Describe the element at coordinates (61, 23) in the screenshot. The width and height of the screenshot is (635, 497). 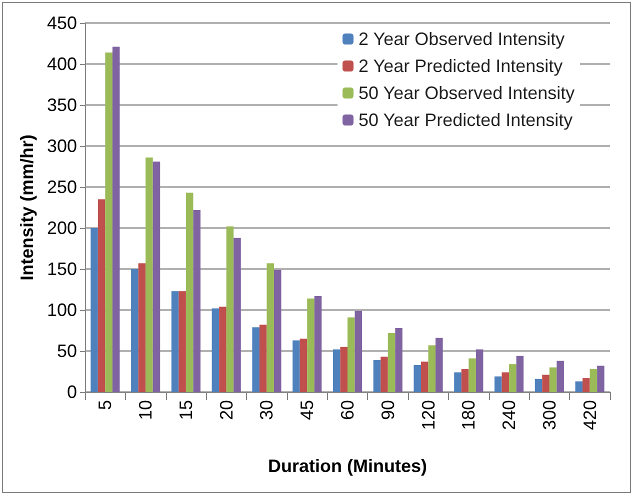
I see `y-tick-label: 450` at that location.